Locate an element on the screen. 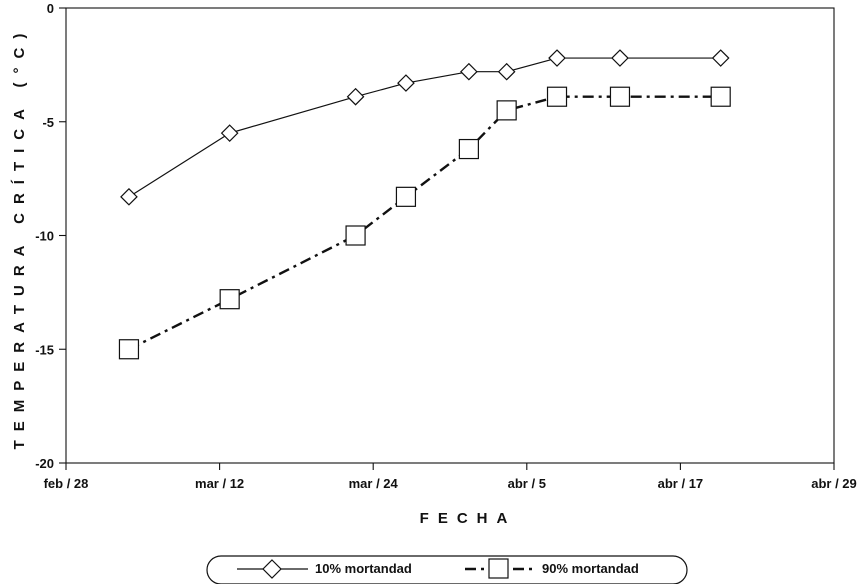 The height and width of the screenshot is (584, 865). x-tick-label: mar / 24 is located at coordinates (374, 483).